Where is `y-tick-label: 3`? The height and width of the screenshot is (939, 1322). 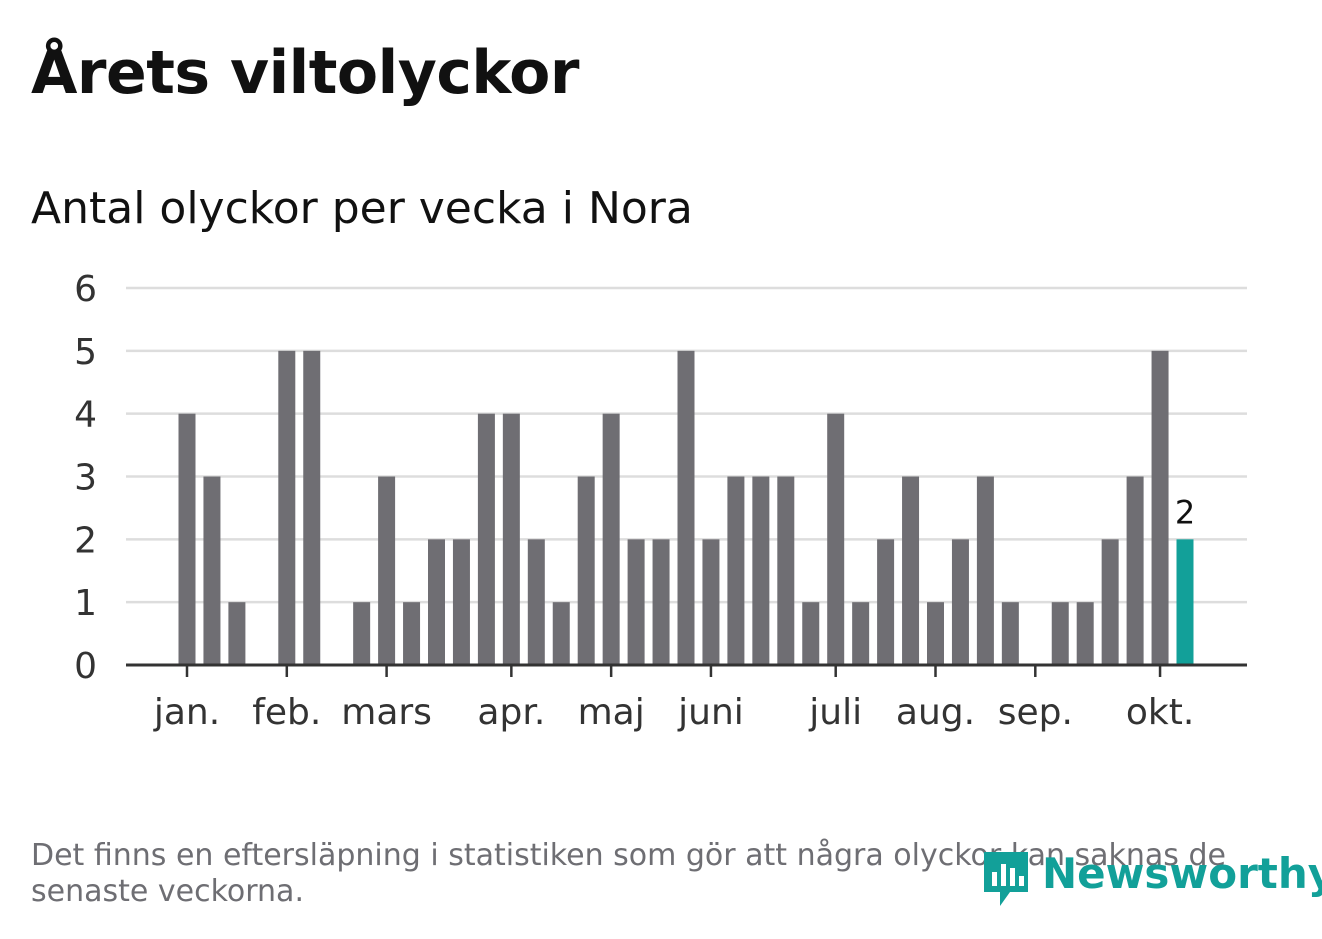
y-tick-label: 3 is located at coordinates (85, 478).